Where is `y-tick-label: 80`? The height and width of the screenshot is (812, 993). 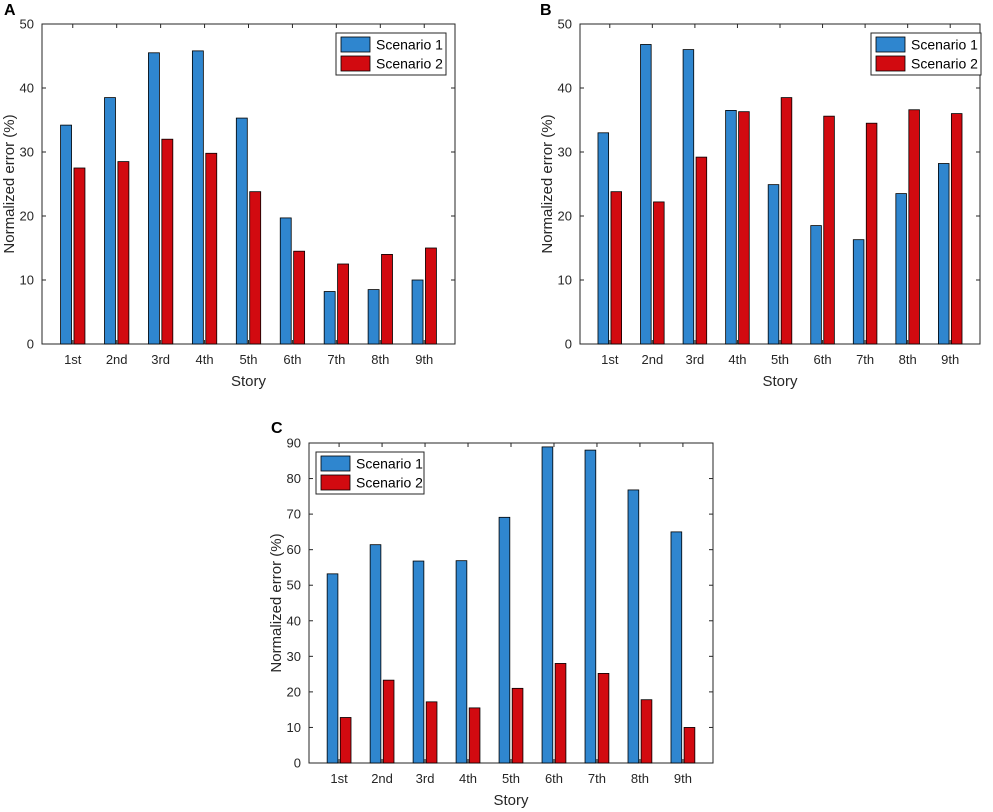 y-tick-label: 80 is located at coordinates (294, 478).